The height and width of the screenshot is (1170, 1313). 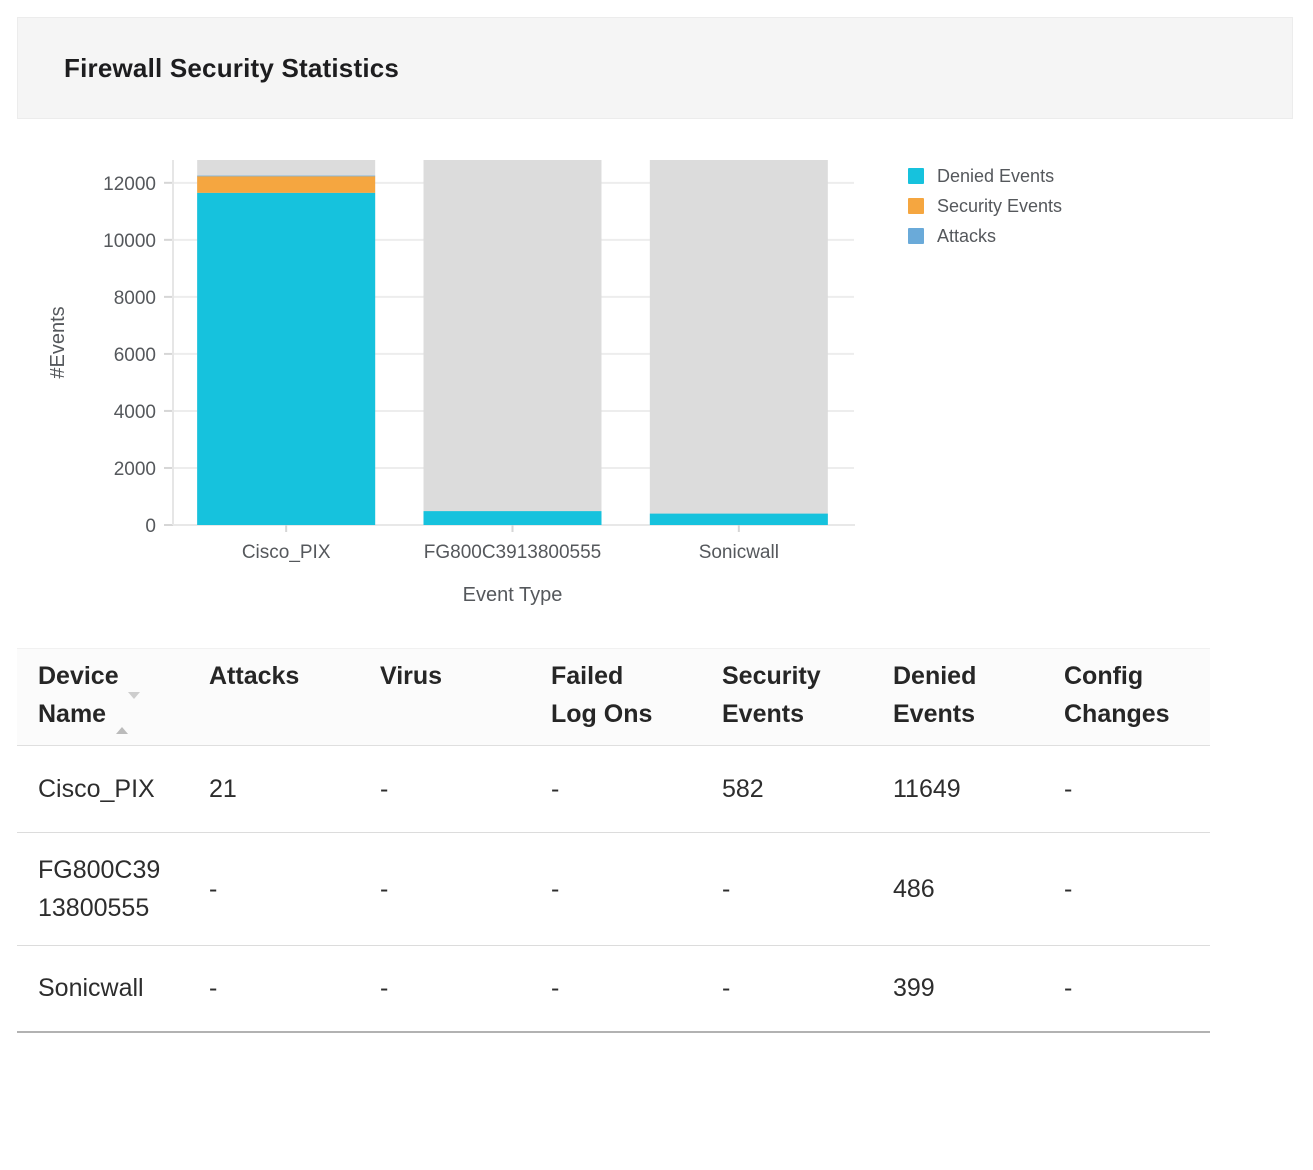 I want to click on y-tick-label: 10000, so click(x=129, y=241).